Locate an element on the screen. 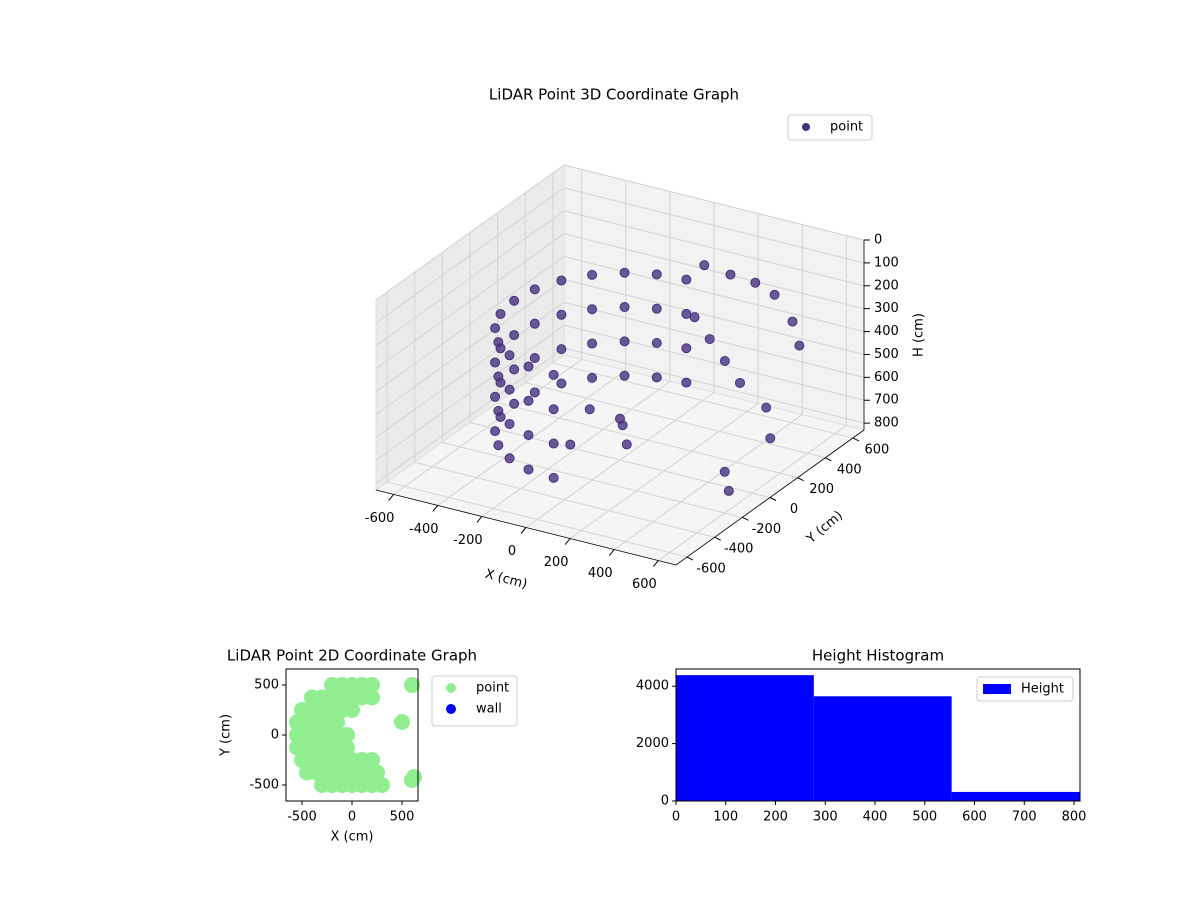 This screenshot has height=900, width=1200. z-tick-label: 0 is located at coordinates (878, 240).